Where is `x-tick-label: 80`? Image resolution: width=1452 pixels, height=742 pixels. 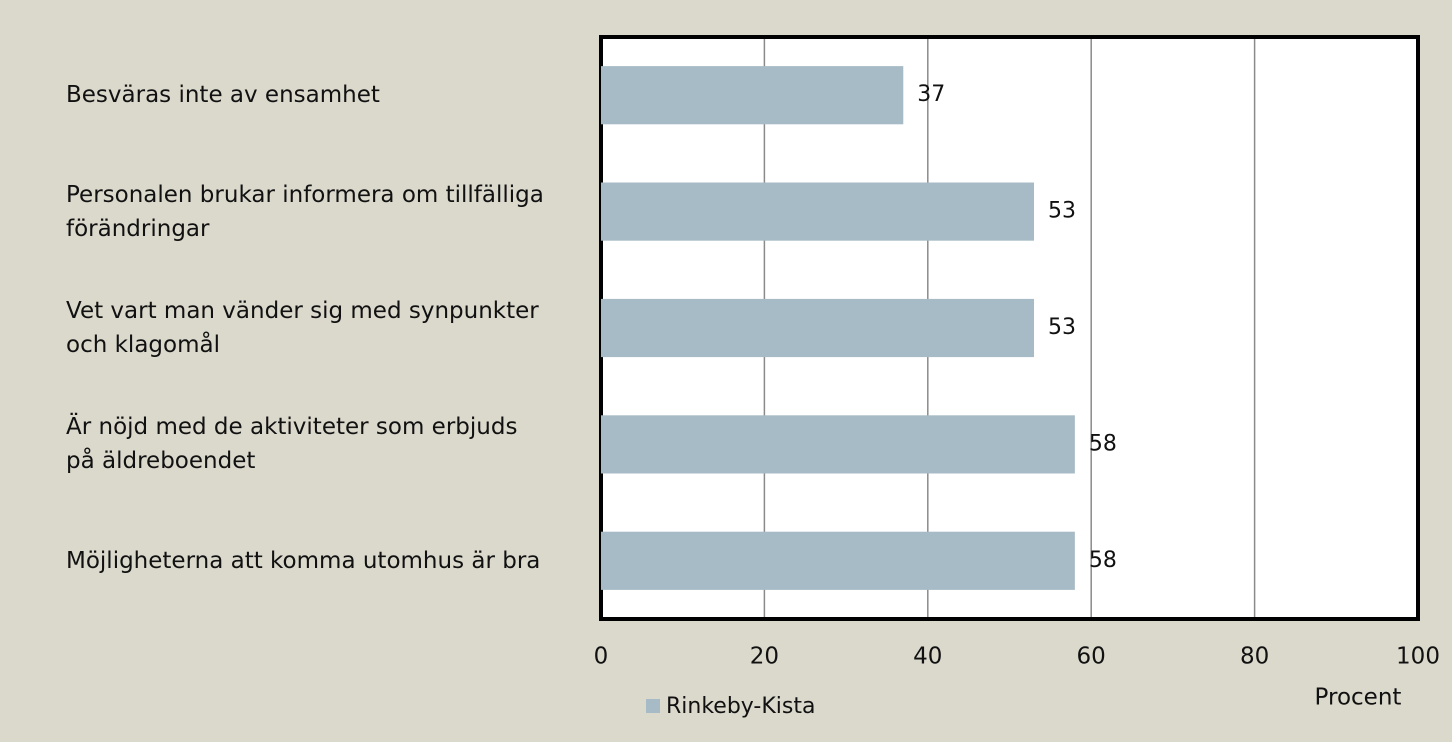 x-tick-label: 80 is located at coordinates (1254, 657).